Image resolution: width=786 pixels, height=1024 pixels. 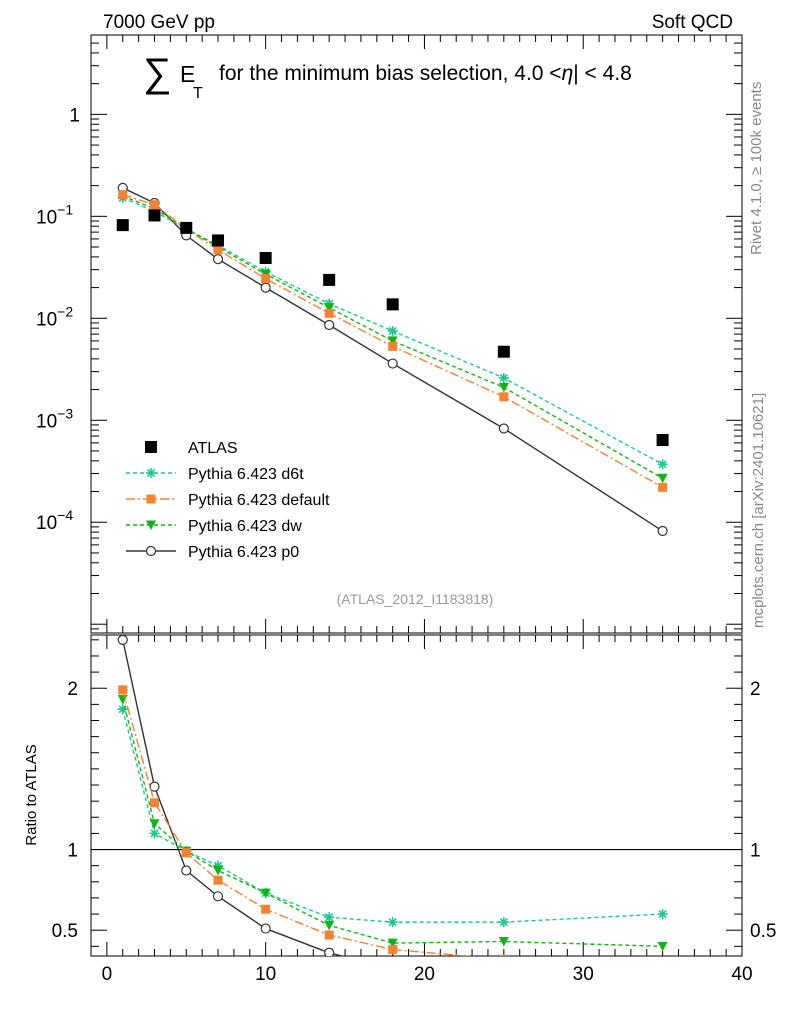 What do you see at coordinates (583, 974) in the screenshot?
I see `ratio-x-tick-label: 30` at bounding box center [583, 974].